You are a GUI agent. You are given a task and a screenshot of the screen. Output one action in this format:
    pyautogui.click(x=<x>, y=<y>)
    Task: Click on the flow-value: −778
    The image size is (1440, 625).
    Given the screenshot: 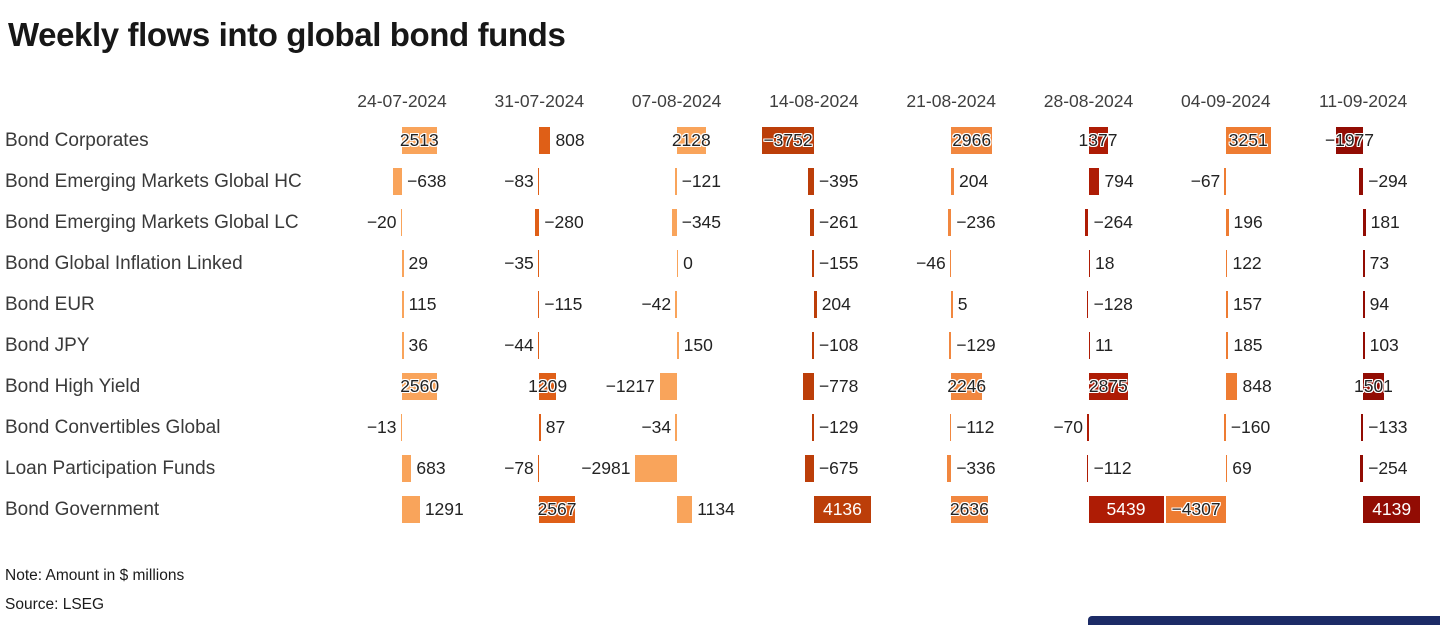 What is the action you would take?
    pyautogui.click(x=838, y=386)
    